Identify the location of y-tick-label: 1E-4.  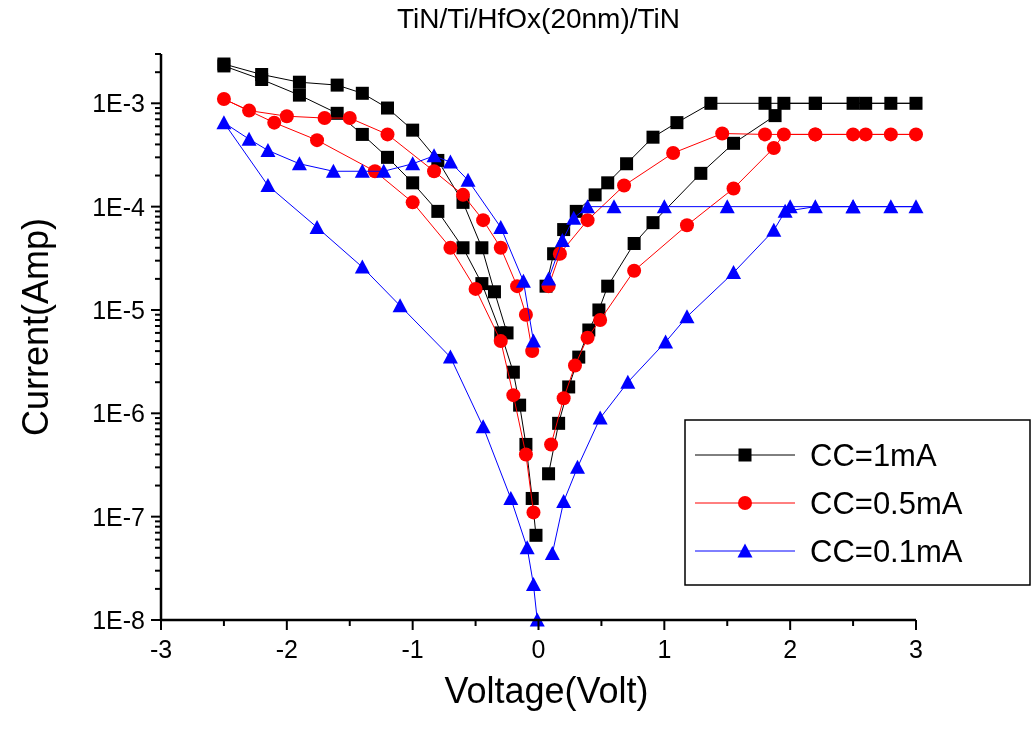
(119, 206).